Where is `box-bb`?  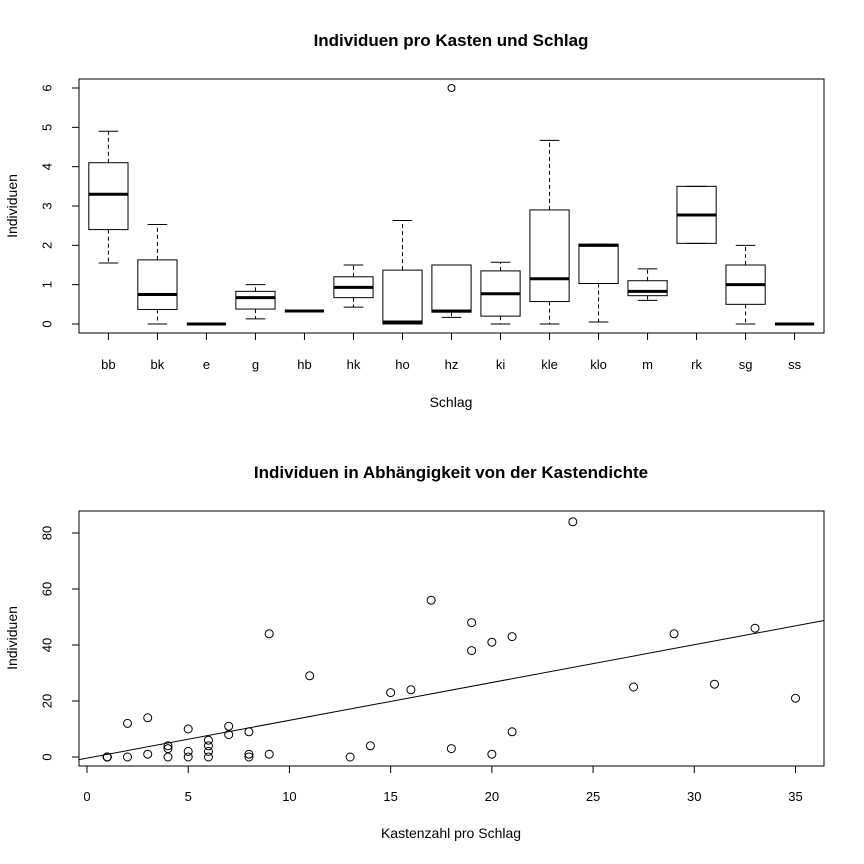
box-bb is located at coordinates (108, 197).